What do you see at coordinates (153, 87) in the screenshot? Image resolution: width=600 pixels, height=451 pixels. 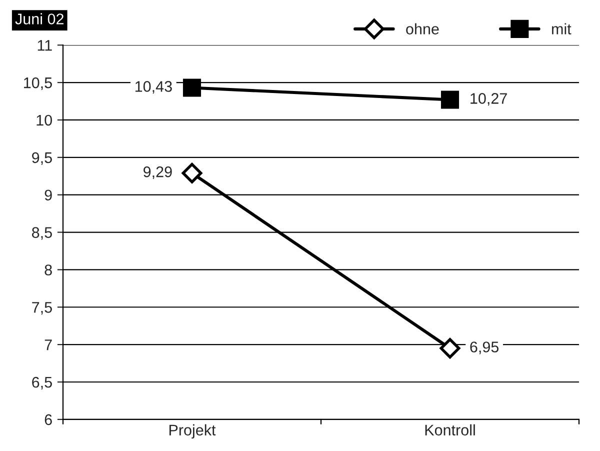 I see `data-label: 10,43` at bounding box center [153, 87].